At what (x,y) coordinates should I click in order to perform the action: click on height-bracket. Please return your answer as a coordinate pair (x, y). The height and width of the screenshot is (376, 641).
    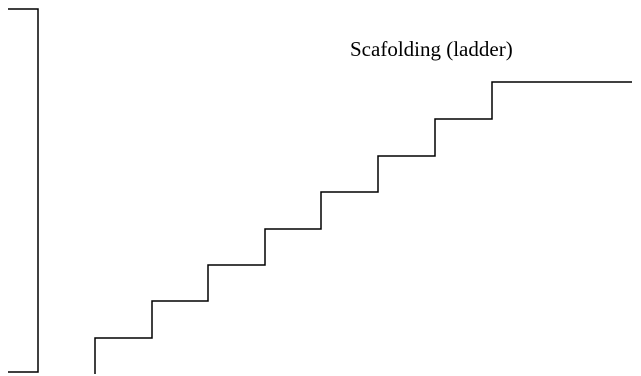
    Looking at the image, I should click on (23, 190).